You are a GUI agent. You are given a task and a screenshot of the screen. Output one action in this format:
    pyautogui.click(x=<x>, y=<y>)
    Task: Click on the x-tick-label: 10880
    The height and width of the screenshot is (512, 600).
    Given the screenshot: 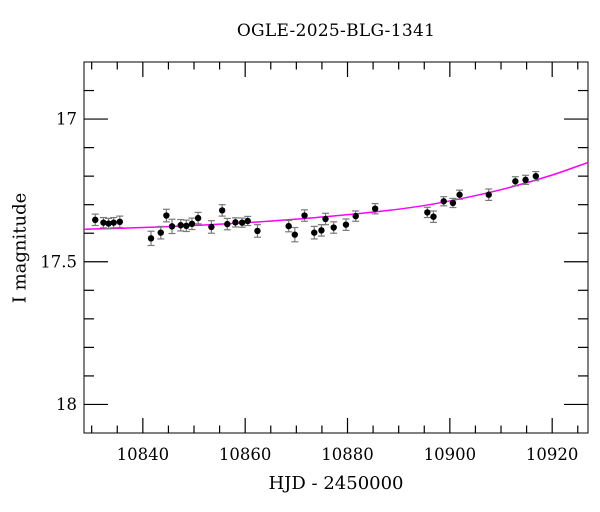 What is the action you would take?
    pyautogui.click(x=347, y=454)
    